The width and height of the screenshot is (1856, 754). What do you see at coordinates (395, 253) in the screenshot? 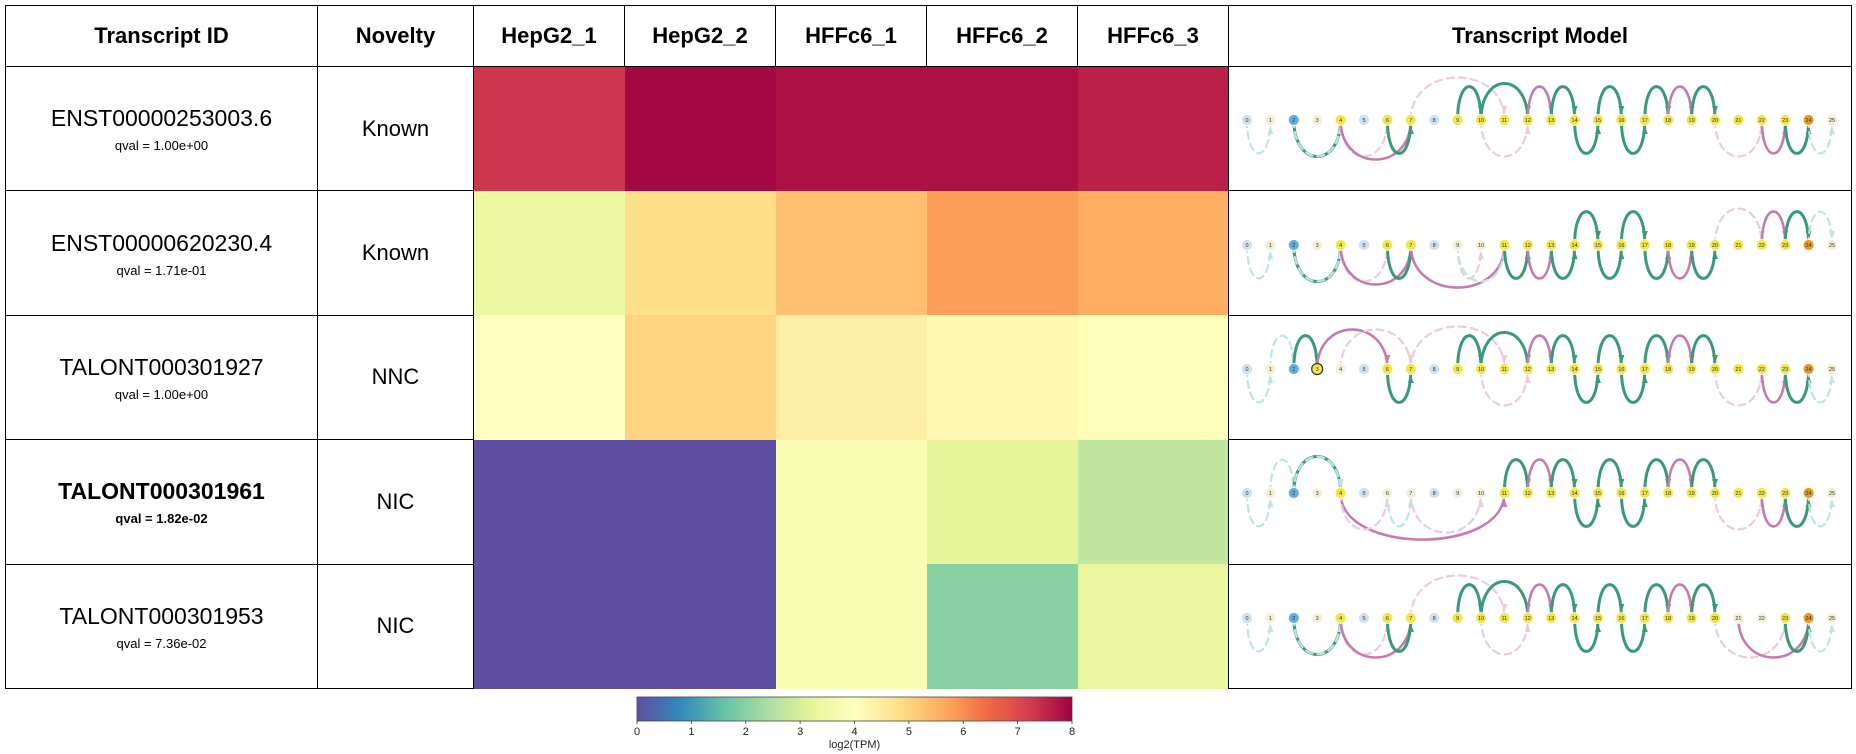
I see `novelty-cell: Known` at bounding box center [395, 253].